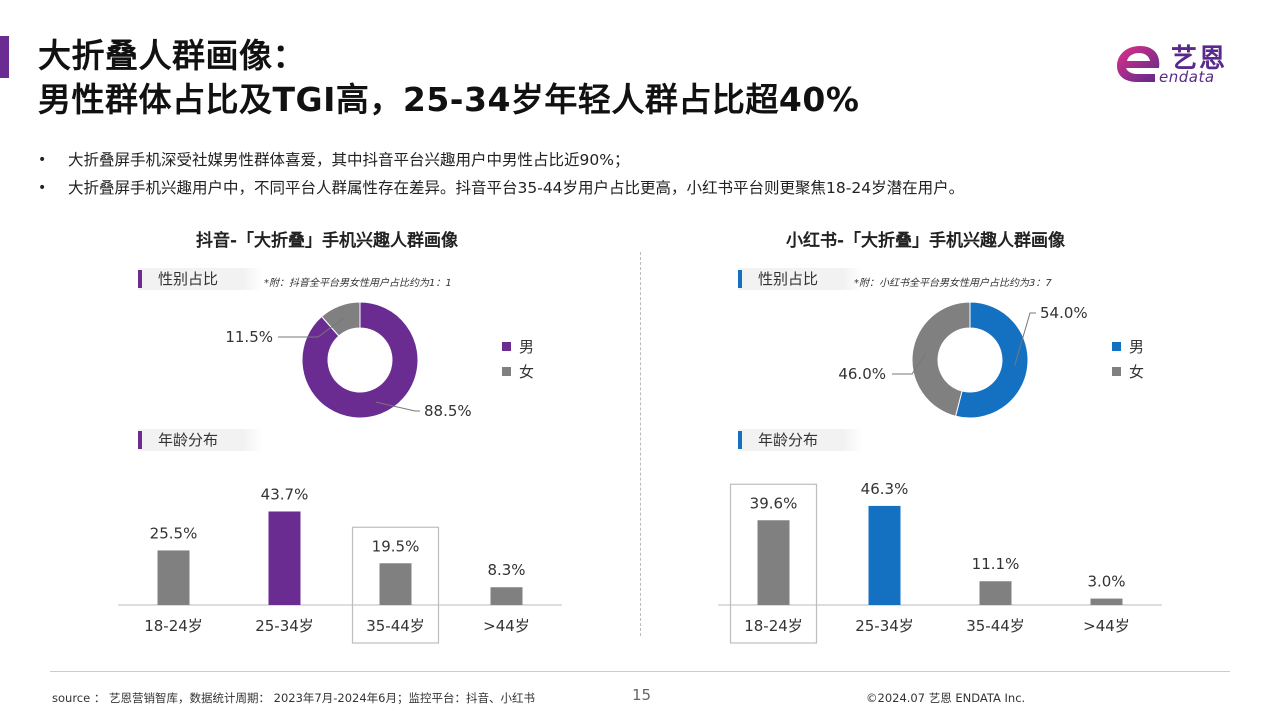 This screenshot has height=720, width=1280. What do you see at coordinates (862, 374) in the screenshot?
I see `donut-value-label: 46.0%` at bounding box center [862, 374].